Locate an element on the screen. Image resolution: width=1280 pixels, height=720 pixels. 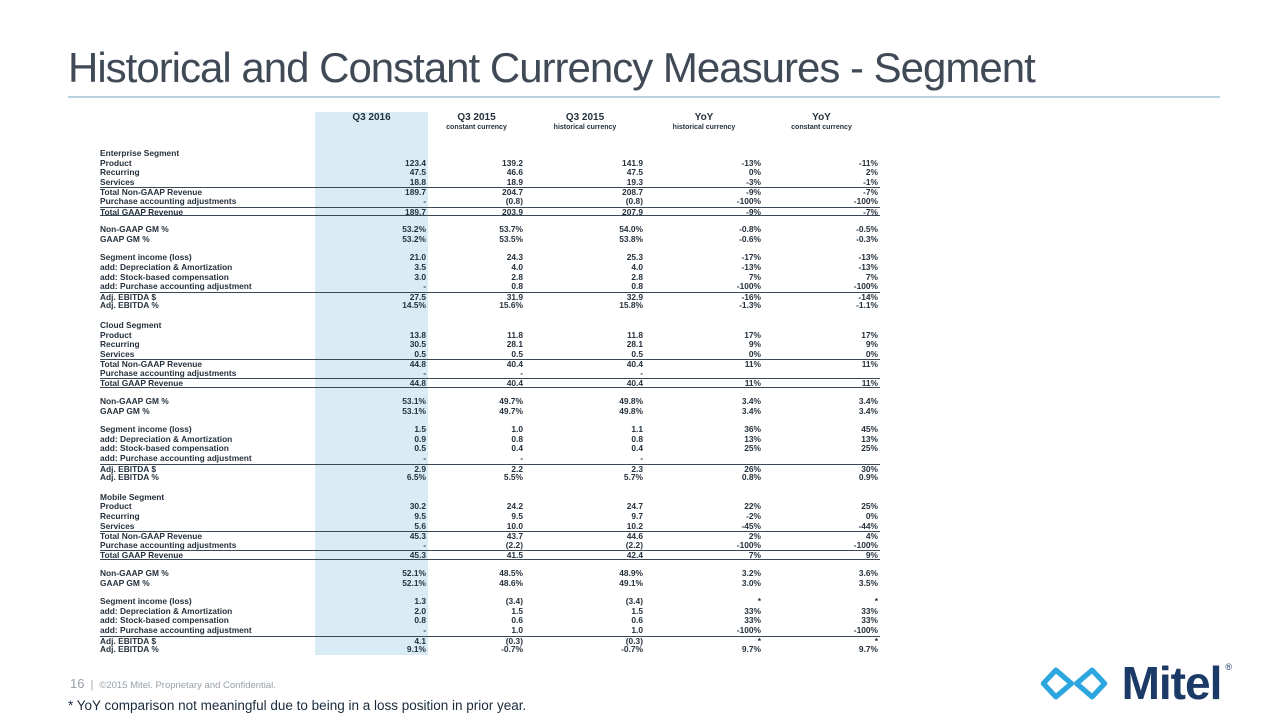
row-value: 207.9 is located at coordinates (632, 211).